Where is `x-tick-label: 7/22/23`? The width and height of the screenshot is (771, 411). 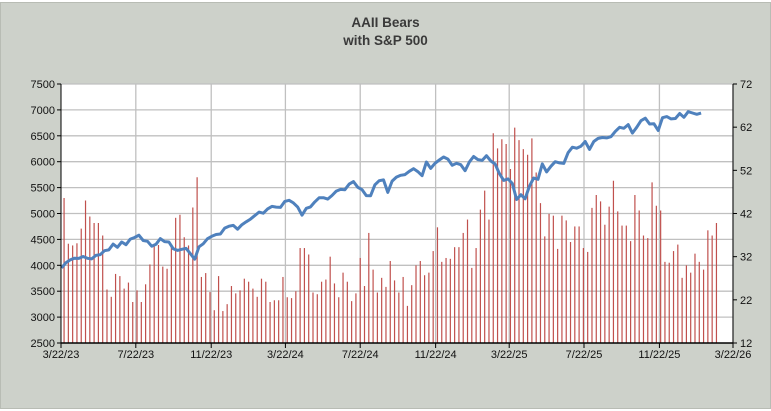
x-tick-label: 7/22/23 is located at coordinates (135, 355).